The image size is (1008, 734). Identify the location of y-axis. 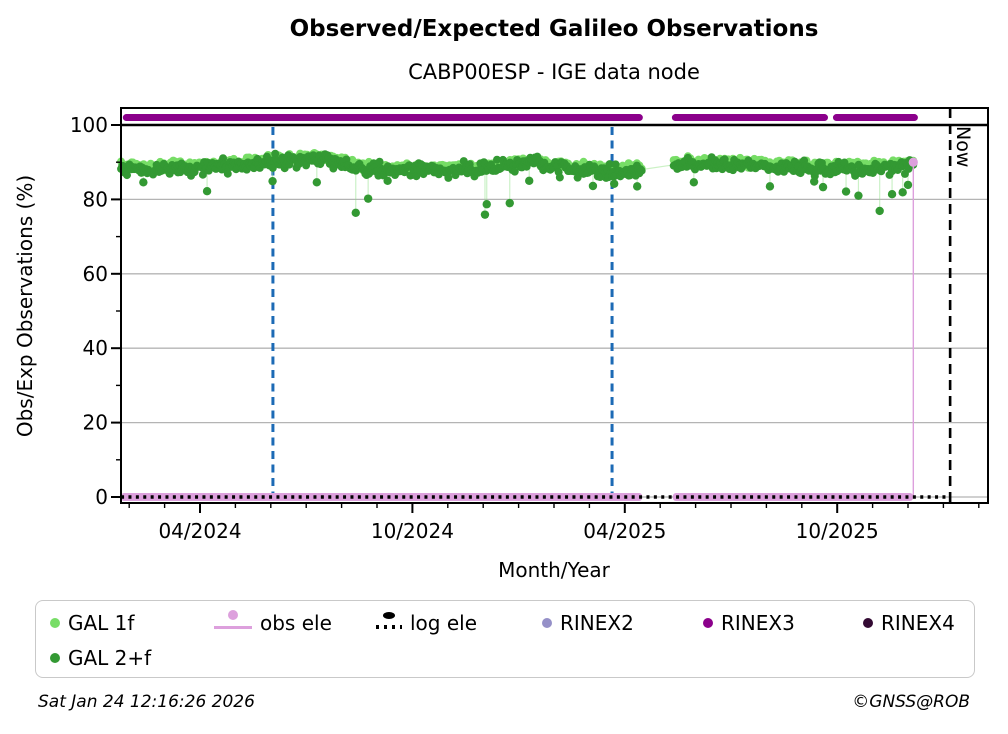
(116, 311).